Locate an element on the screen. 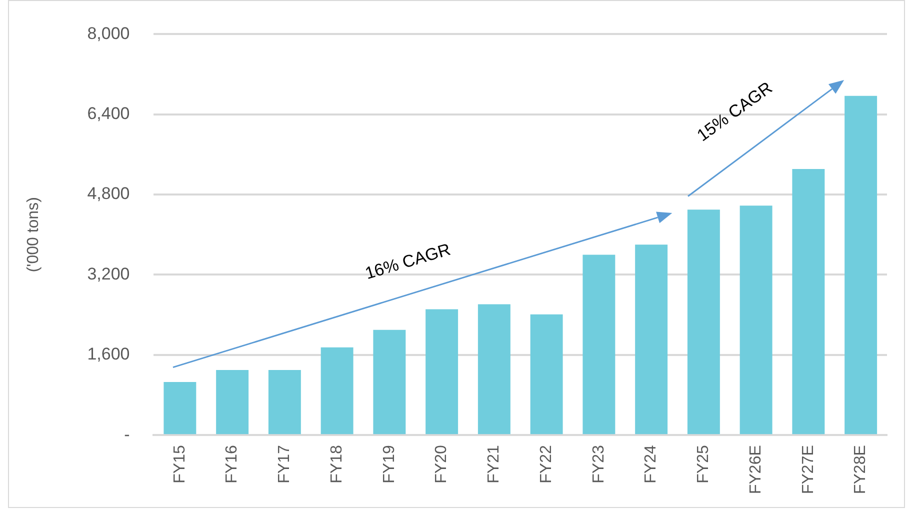 The image size is (907, 512). annotation: 16% CAGR is located at coordinates (407, 262).